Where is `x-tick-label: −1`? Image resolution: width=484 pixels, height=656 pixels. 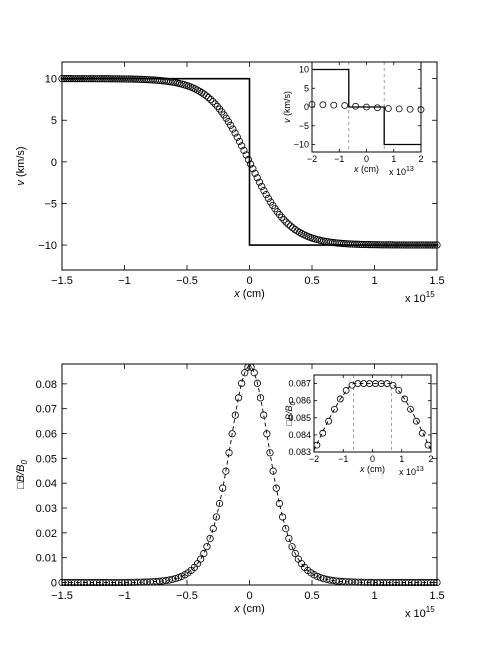
x-tick-label: −1 is located at coordinates (339, 159).